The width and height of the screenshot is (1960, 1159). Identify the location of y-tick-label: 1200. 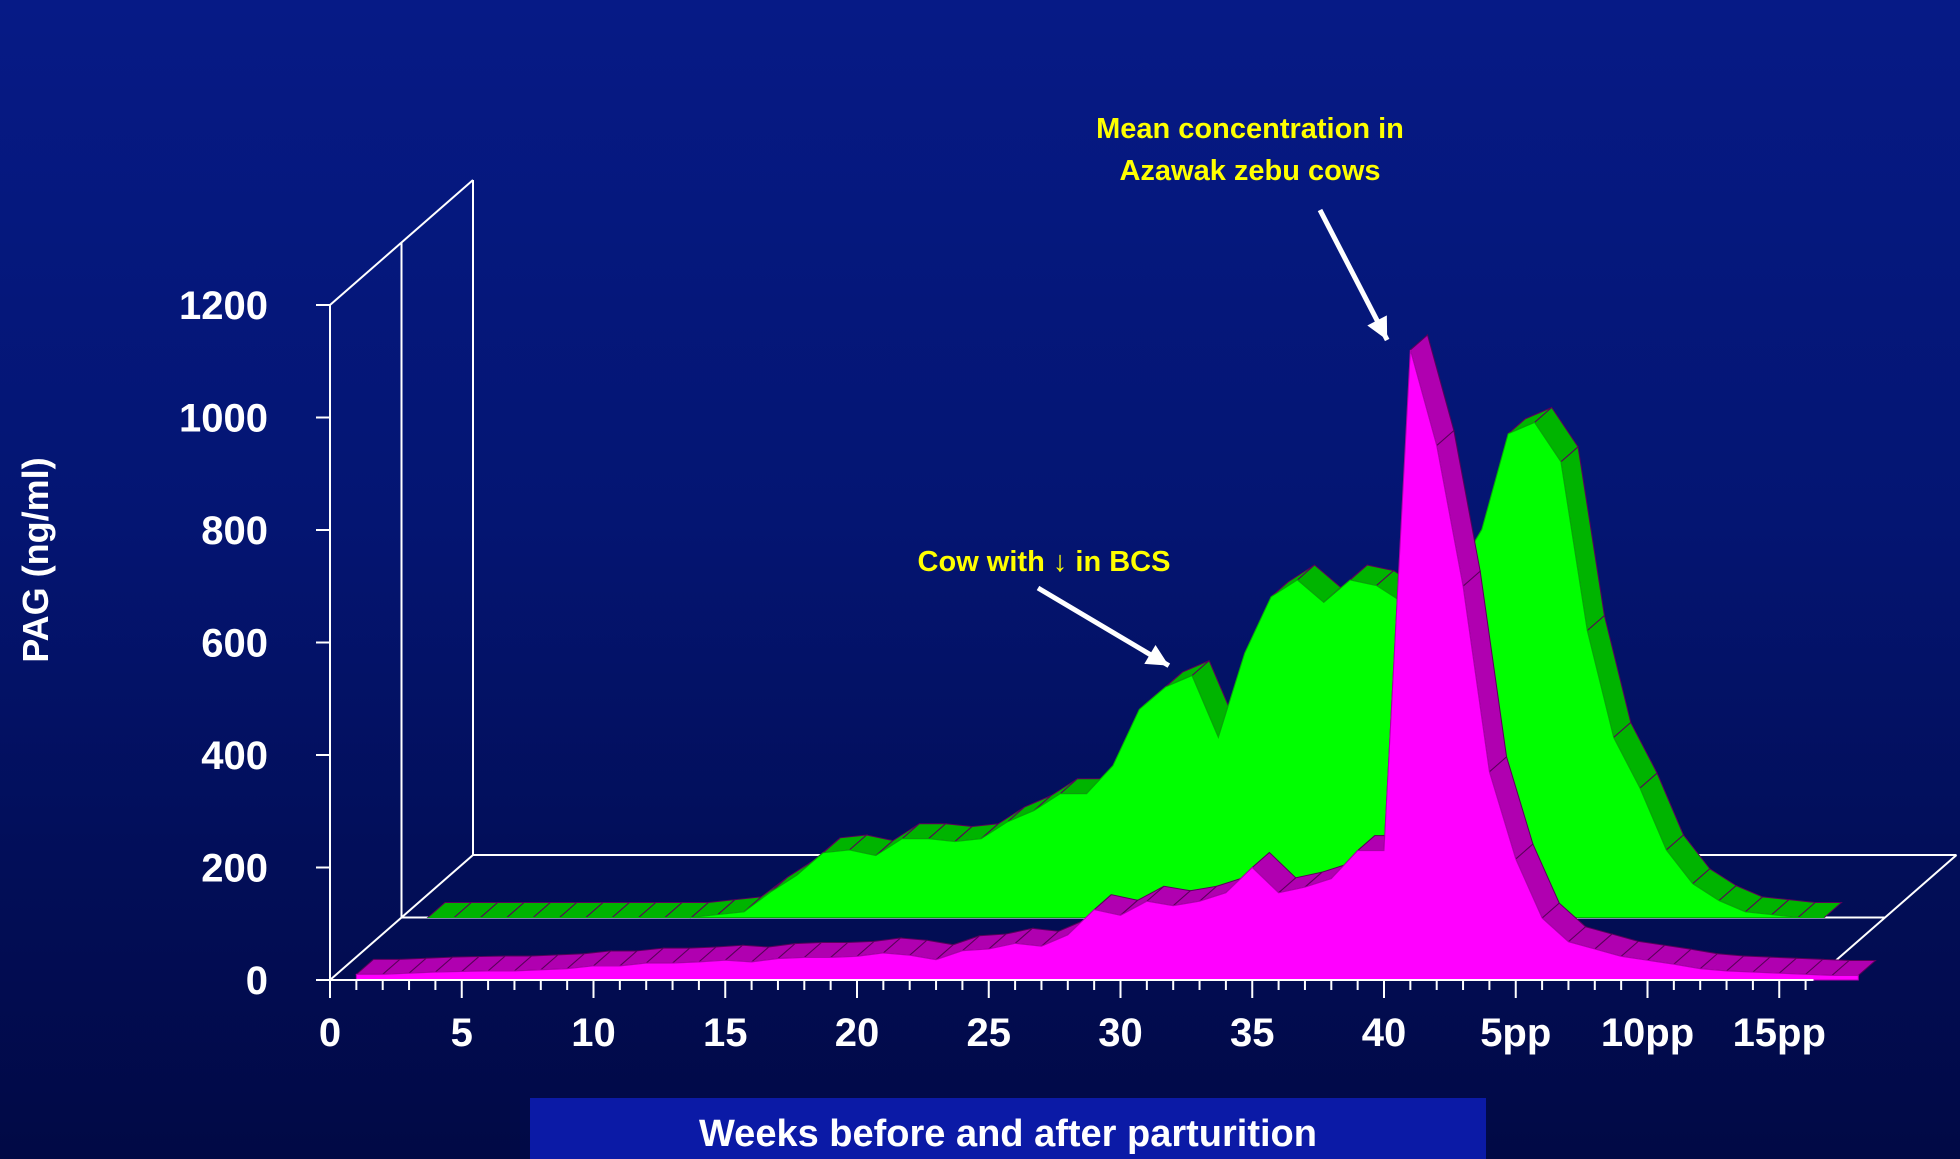
(223, 306).